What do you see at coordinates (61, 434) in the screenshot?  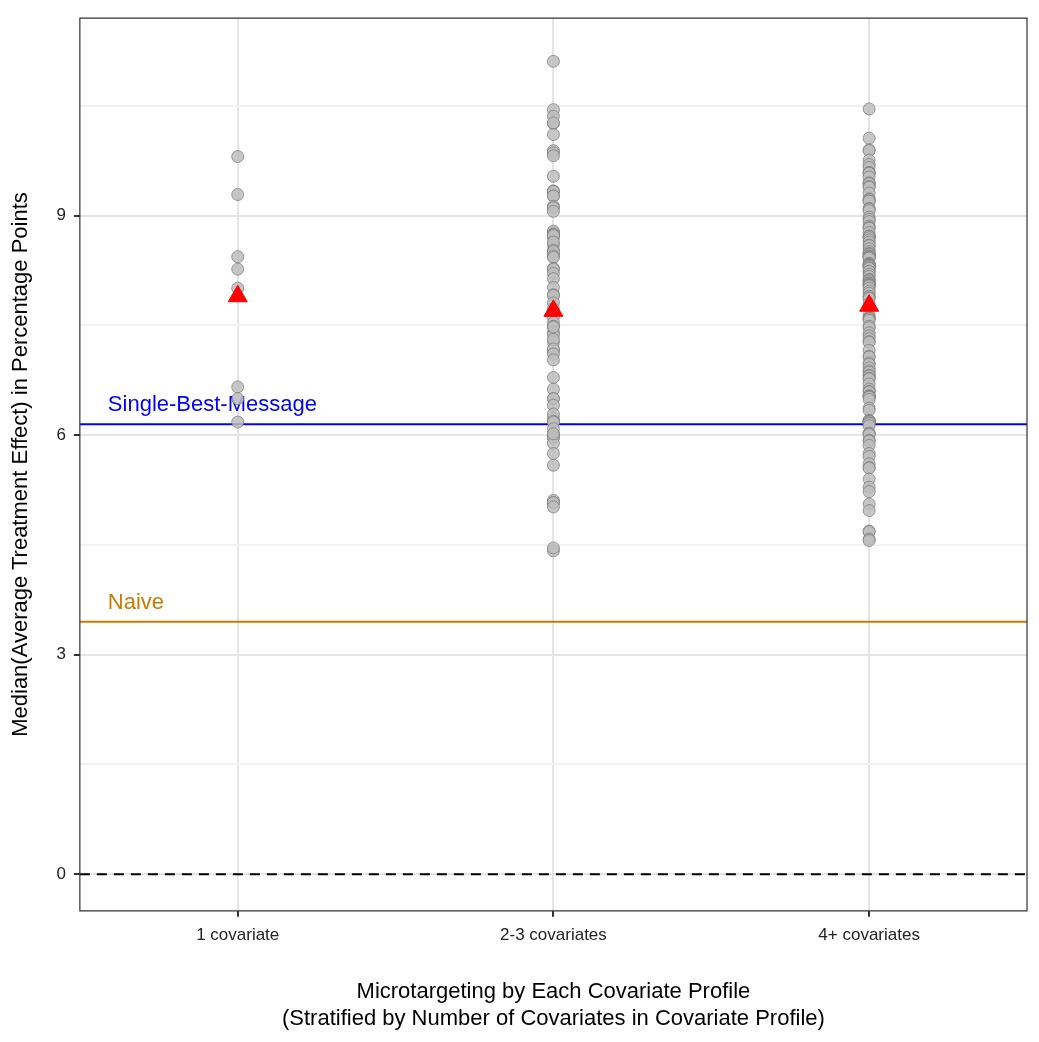 I see `y-tick-label: 6` at bounding box center [61, 434].